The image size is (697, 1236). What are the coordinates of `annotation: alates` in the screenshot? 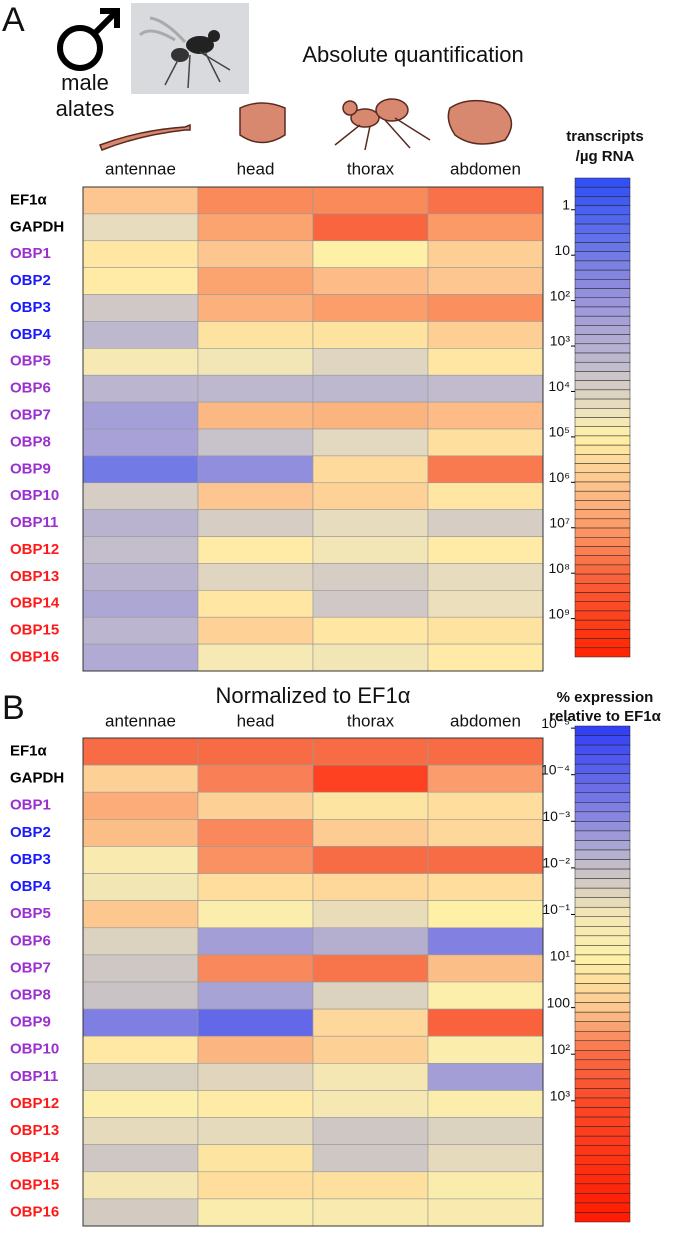 It's located at (85, 108).